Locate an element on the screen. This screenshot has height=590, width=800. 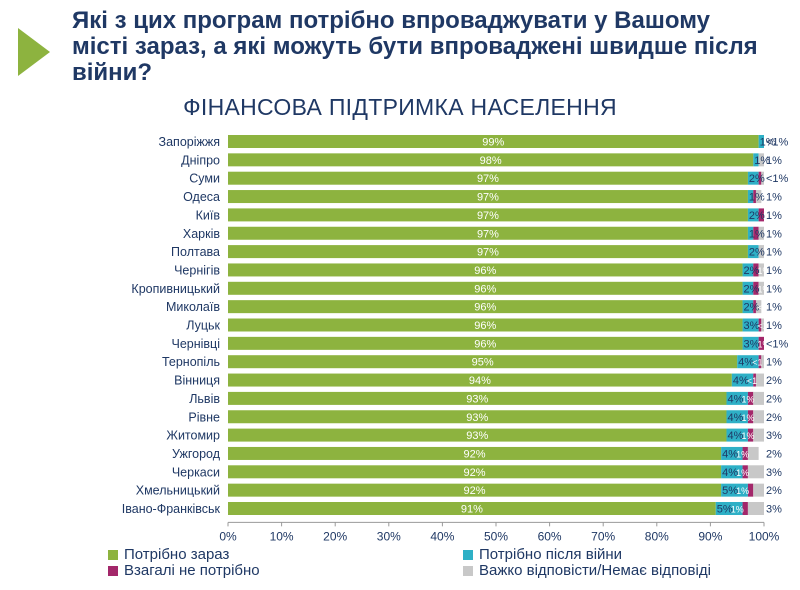
legend-item-hard-to-say: Важко відповісти/Немає відповіді is located at coordinates (587, 570).